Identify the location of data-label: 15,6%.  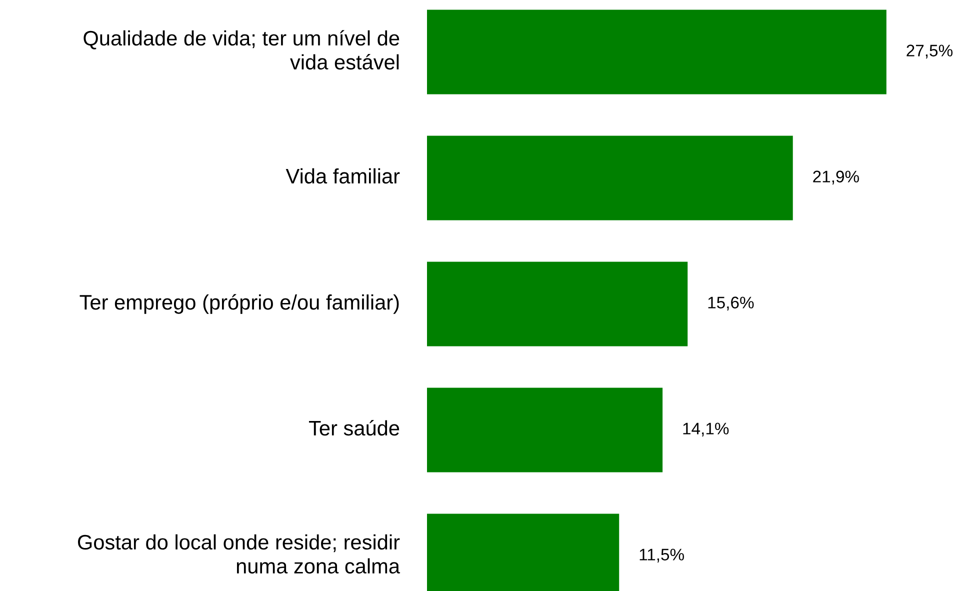
(731, 303).